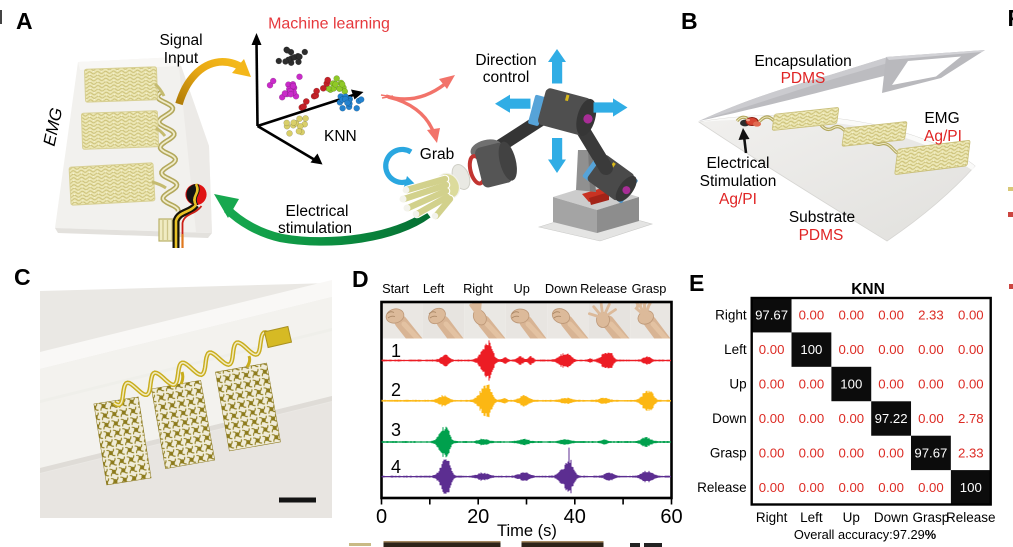 The height and width of the screenshot is (547, 1013). Describe the element at coordinates (22, 277) in the screenshot. I see `svg-text: C` at that location.